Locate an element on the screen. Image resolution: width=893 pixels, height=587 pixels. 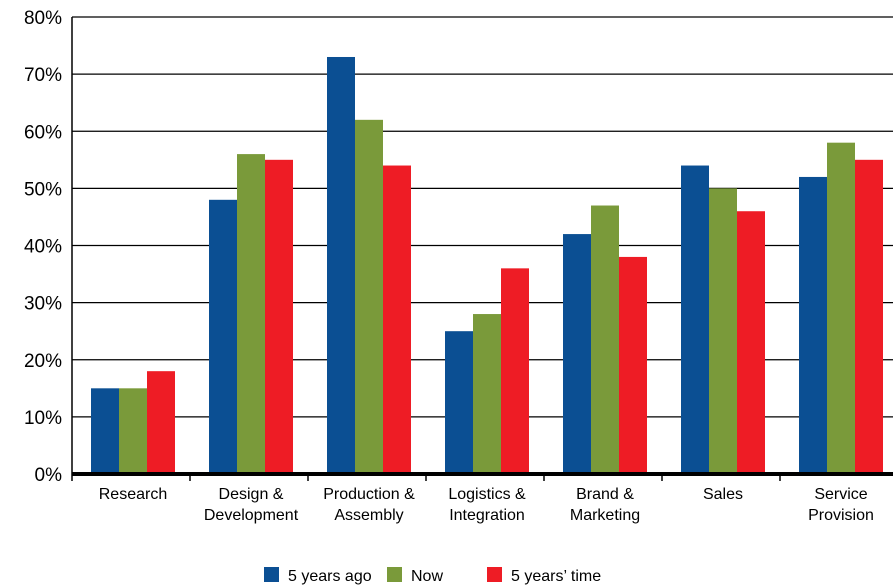
y-tick-label: 40% is located at coordinates (43, 247).